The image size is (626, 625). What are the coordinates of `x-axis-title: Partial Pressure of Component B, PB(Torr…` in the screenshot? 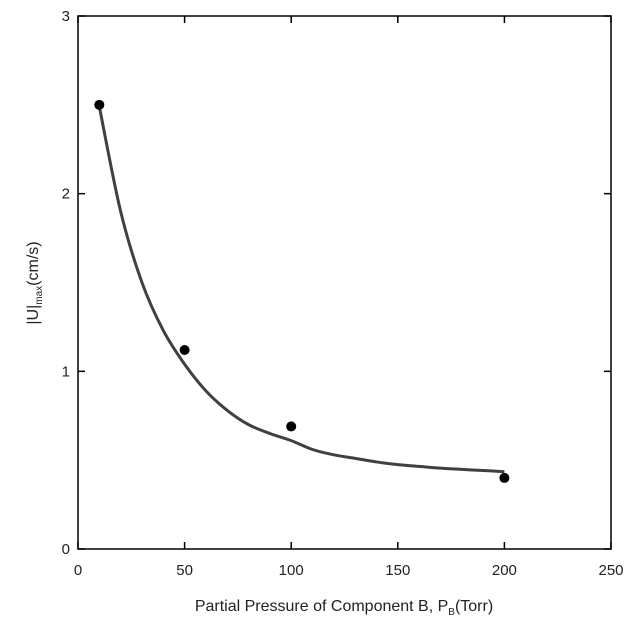 It's located at (344, 608).